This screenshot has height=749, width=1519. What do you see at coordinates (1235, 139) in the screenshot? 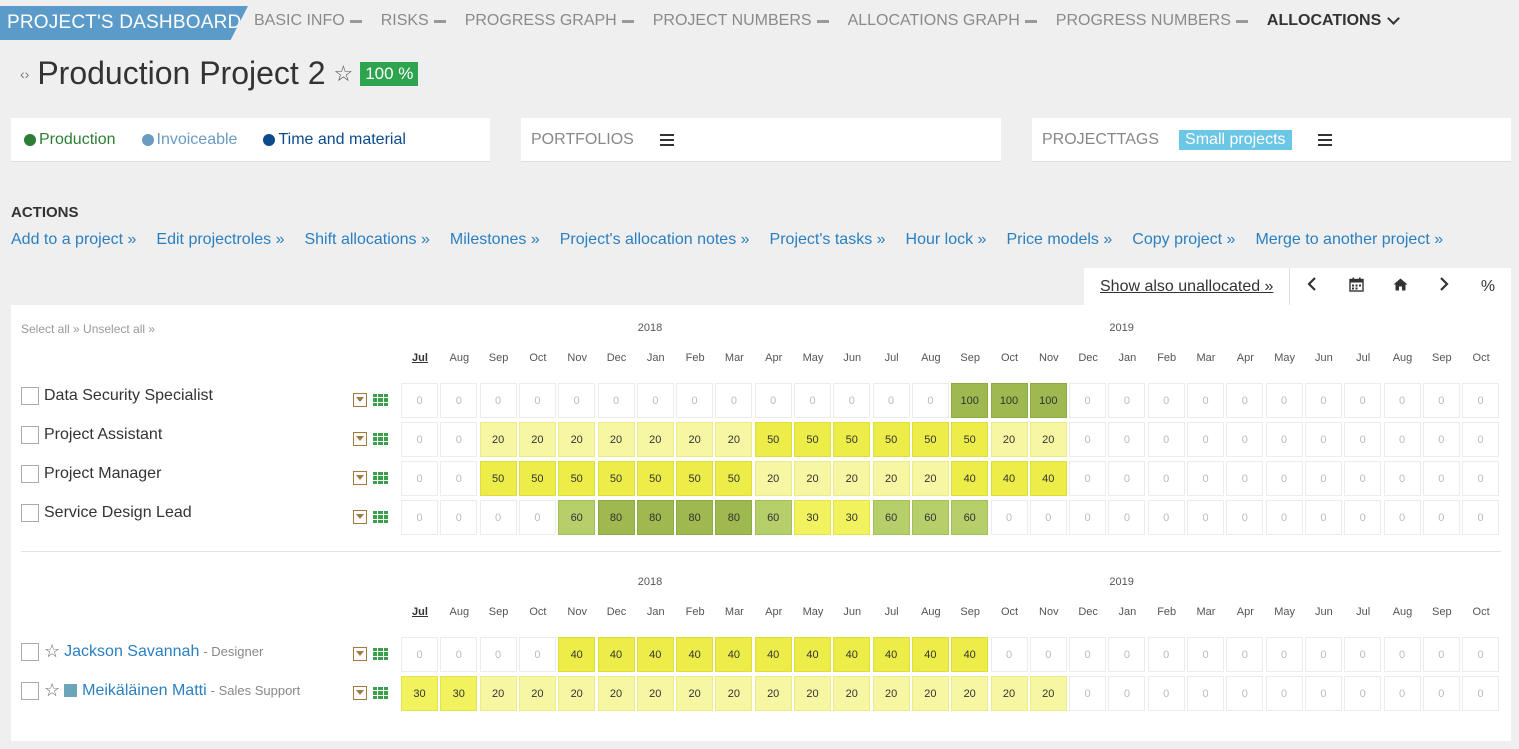
I see `projecttag-badge: Small projects` at bounding box center [1235, 139].